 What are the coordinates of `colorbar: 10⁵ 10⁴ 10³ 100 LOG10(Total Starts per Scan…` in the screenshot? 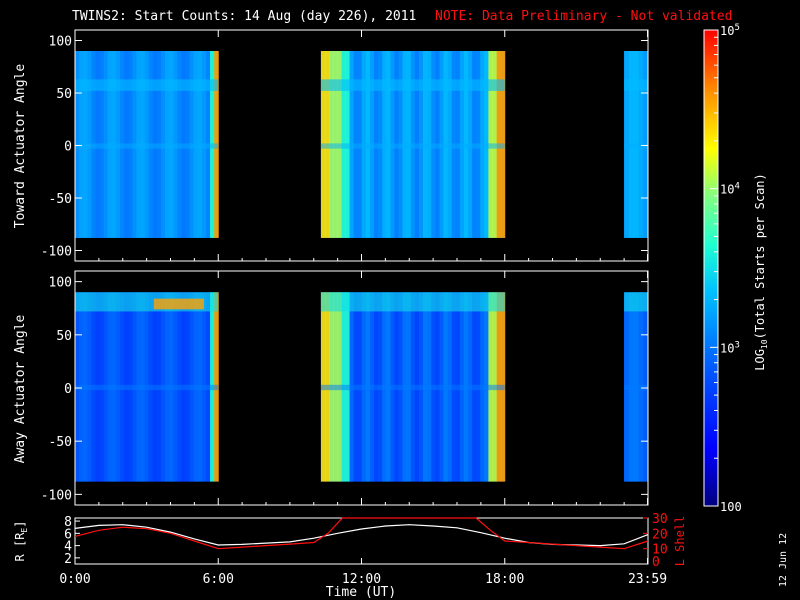 It's located at (736, 268).